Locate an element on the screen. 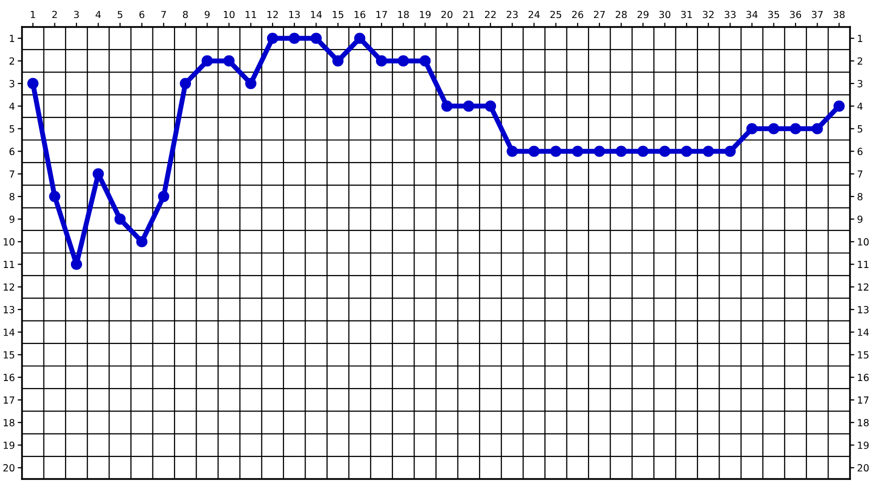 The height and width of the screenshot is (483, 874). x-tick-label: 1 is located at coordinates (33, 14).